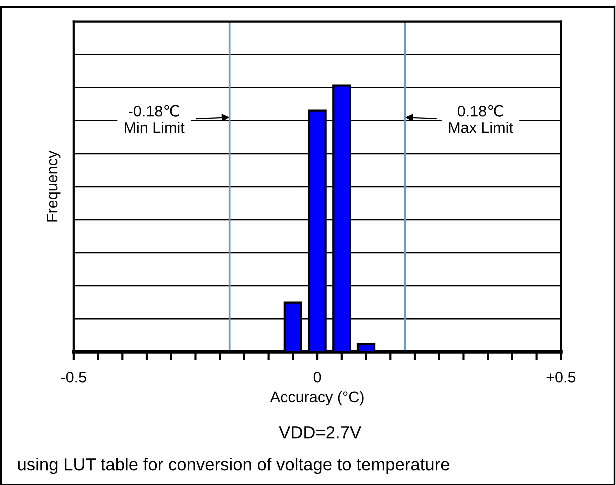 This screenshot has width=616, height=485. Describe the element at coordinates (481, 119) in the screenshot. I see `ref-line-label: 0.18℃ Max Limit` at that location.